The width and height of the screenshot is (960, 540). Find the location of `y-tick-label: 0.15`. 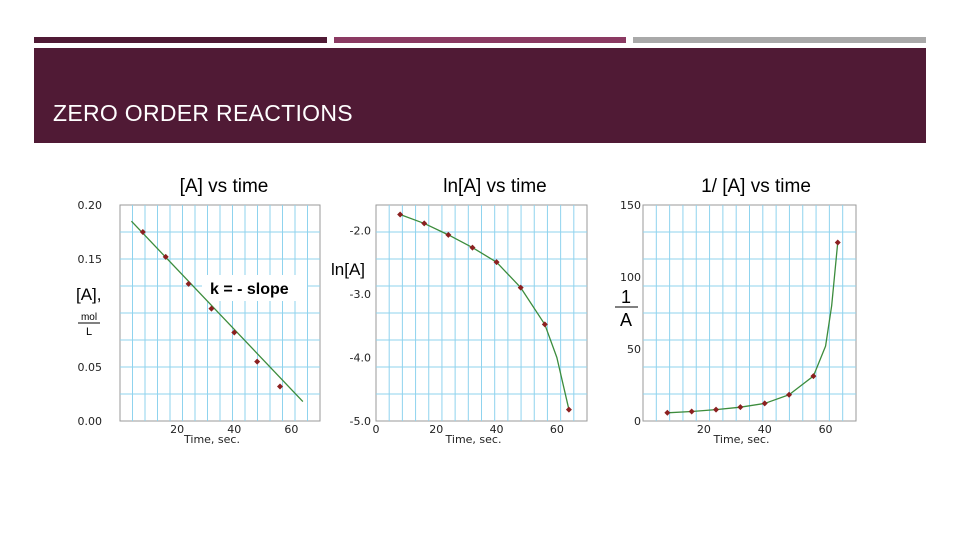

y-tick-label: 0.15 is located at coordinates (90, 259).